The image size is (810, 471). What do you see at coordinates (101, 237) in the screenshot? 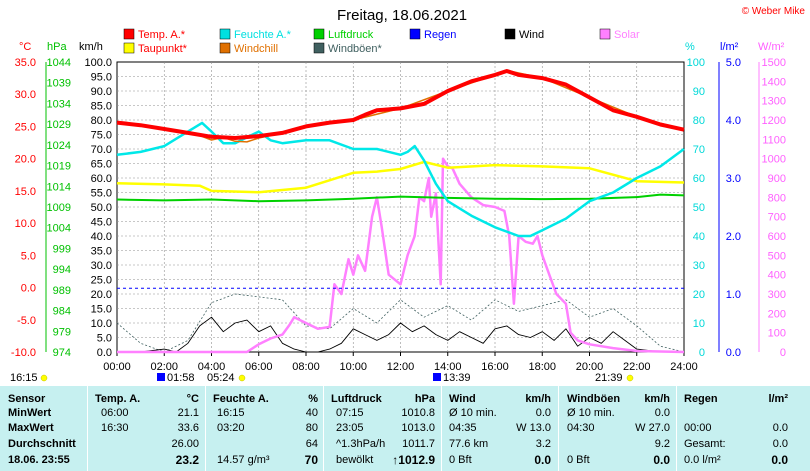
I see `wind-tick-12: 40.0` at bounding box center [101, 237].